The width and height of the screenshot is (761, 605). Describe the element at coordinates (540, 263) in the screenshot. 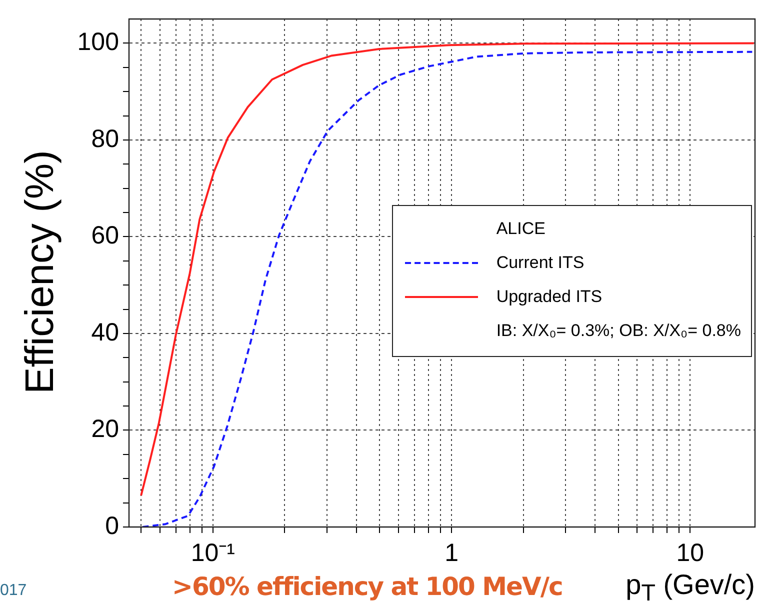

I see `legend-label: Current ITS` at that location.